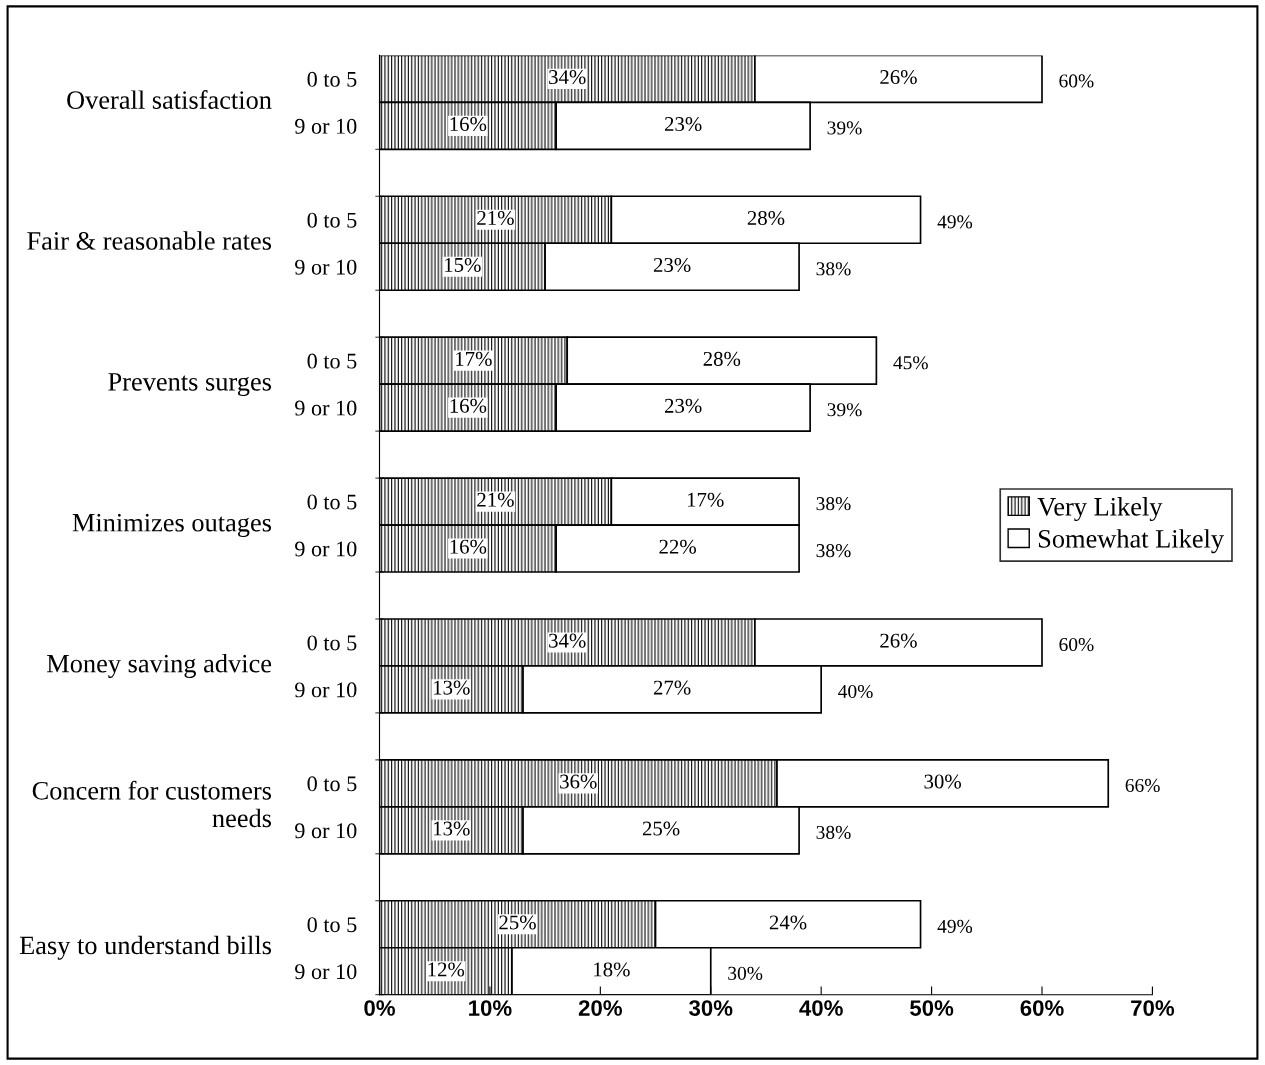  Describe the element at coordinates (149, 240) in the screenshot. I see `text: Fair & reasonable rates` at that location.